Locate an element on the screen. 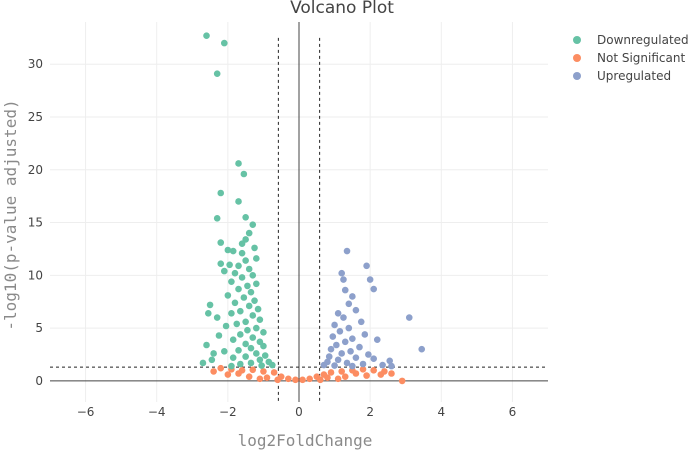 This screenshot has height=450, width=700. legend-item: Upregulated is located at coordinates (622, 76).